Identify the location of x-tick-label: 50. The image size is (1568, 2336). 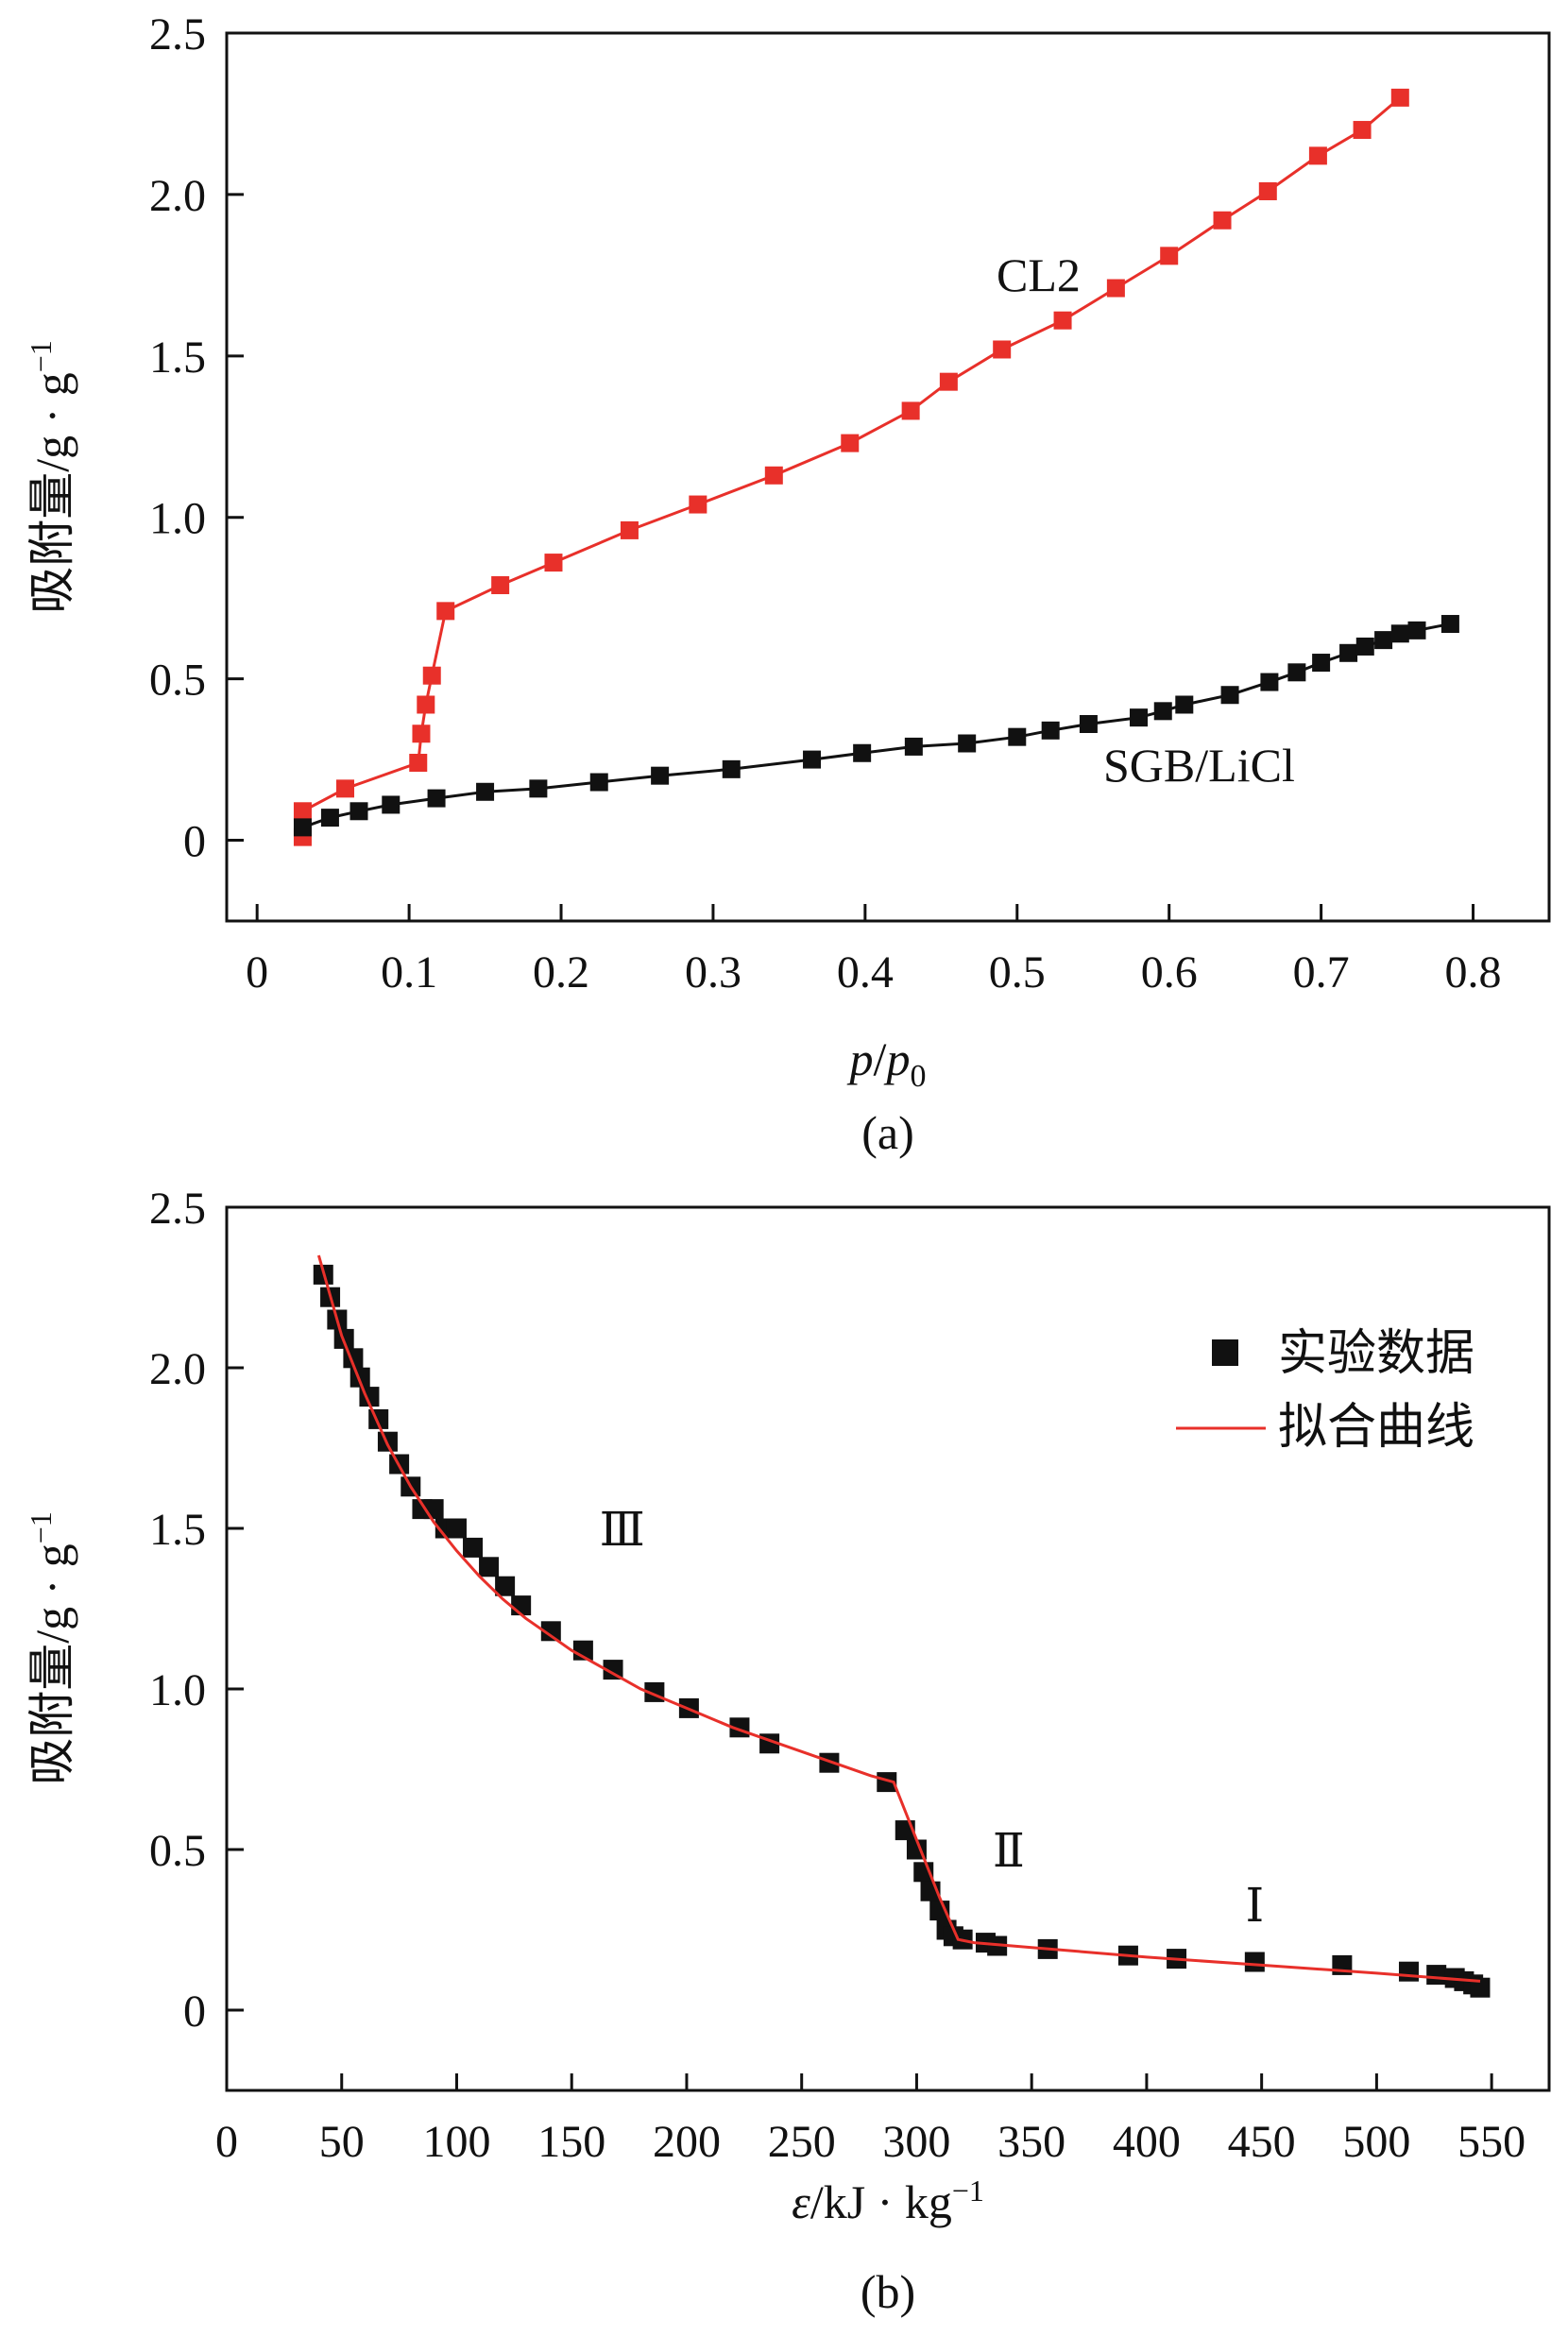
(342, 2142).